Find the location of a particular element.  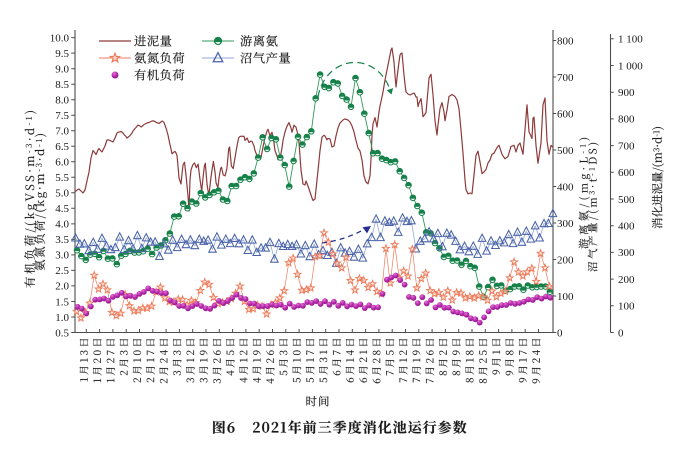

svg-text: 1 100 is located at coordinates (630, 40).